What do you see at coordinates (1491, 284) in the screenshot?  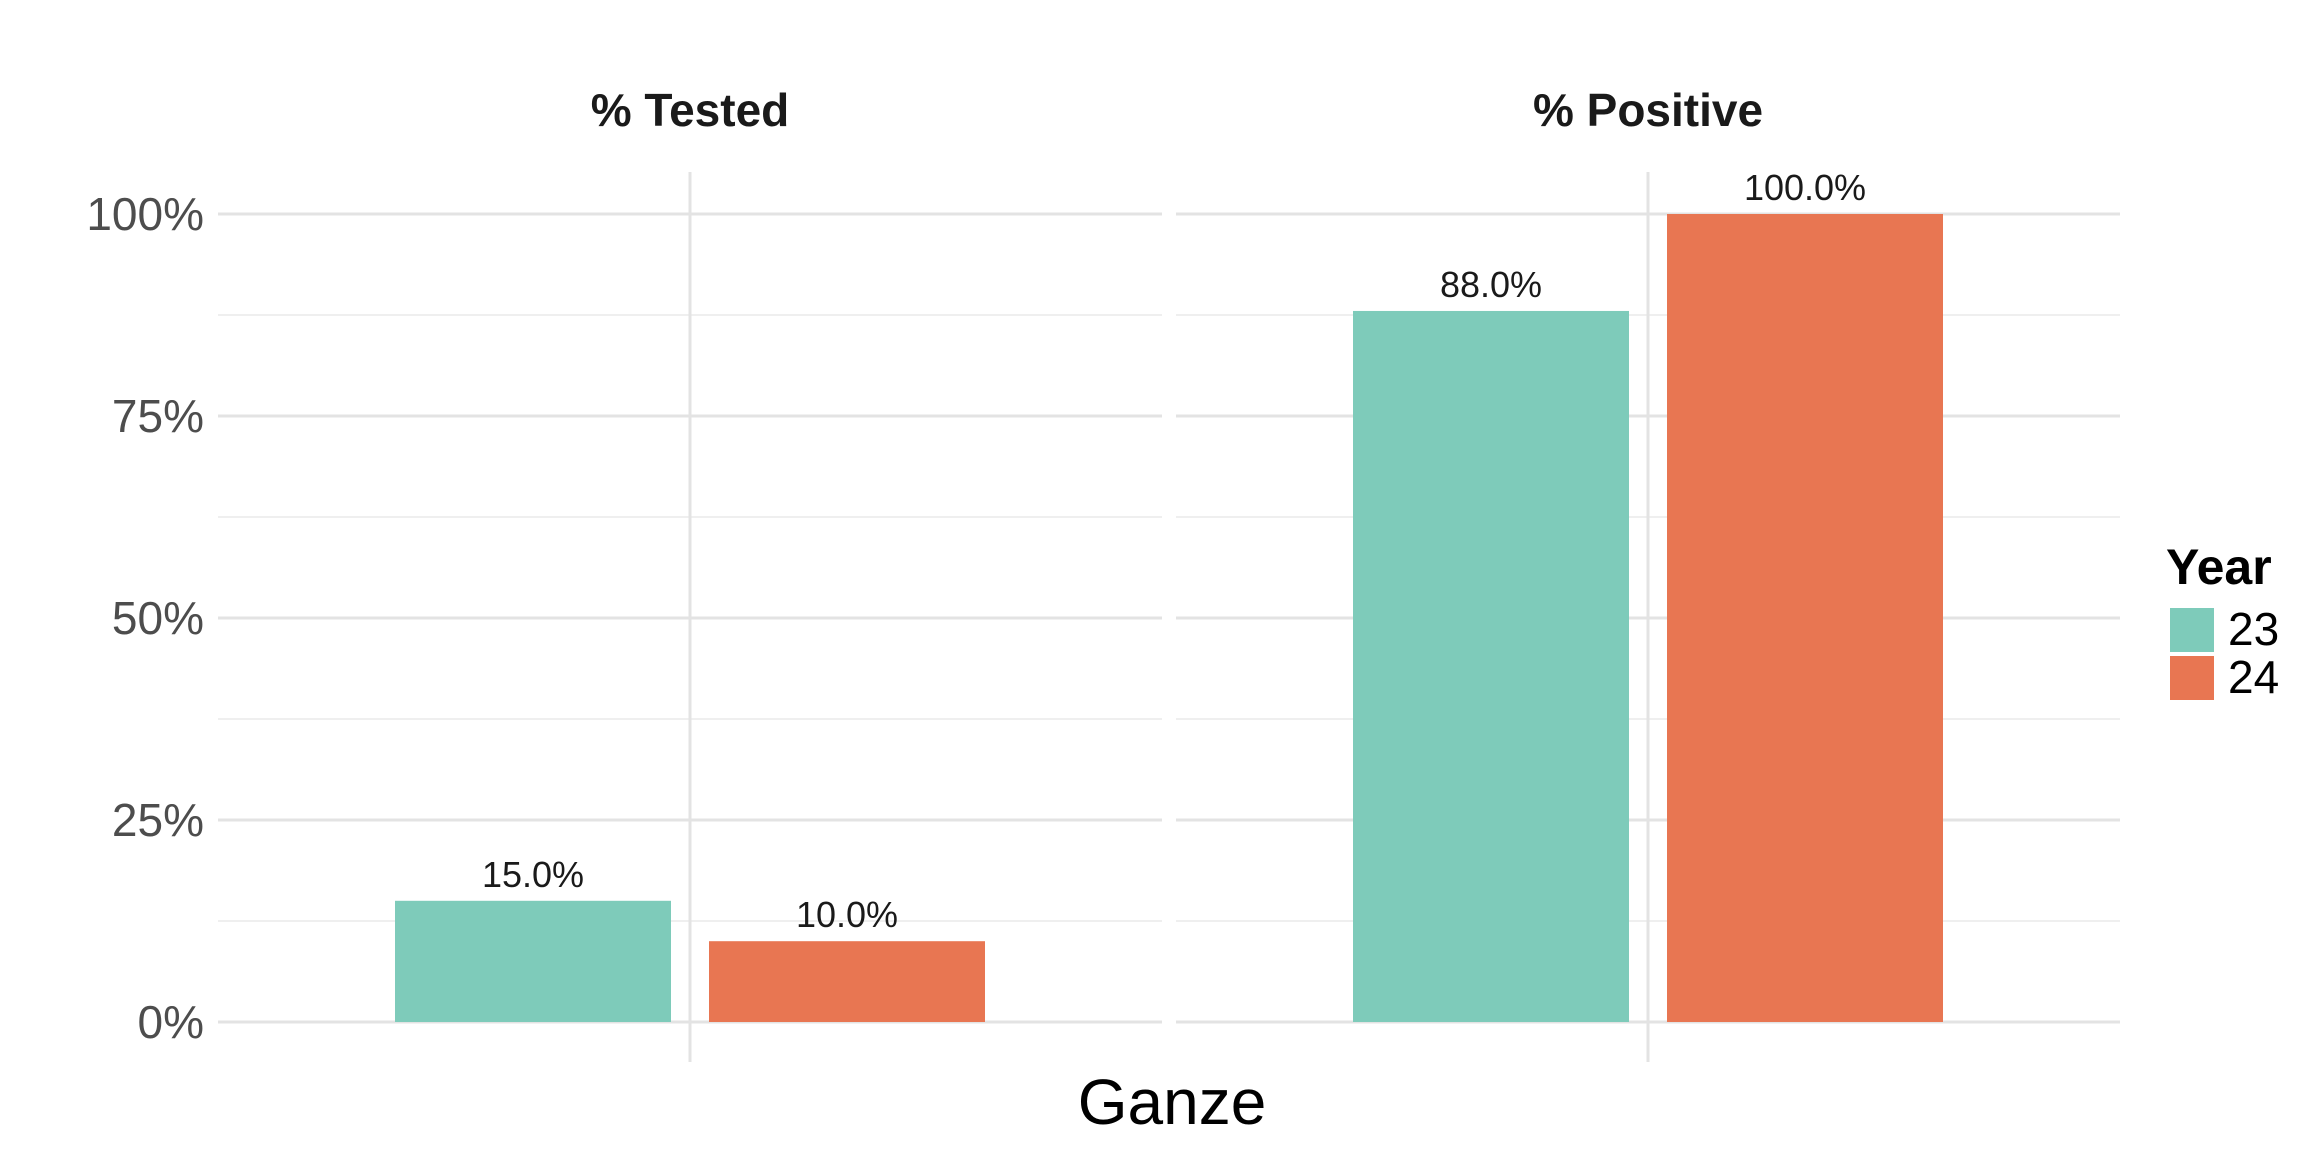 I see `bar-value-label: 88.0%` at bounding box center [1491, 284].